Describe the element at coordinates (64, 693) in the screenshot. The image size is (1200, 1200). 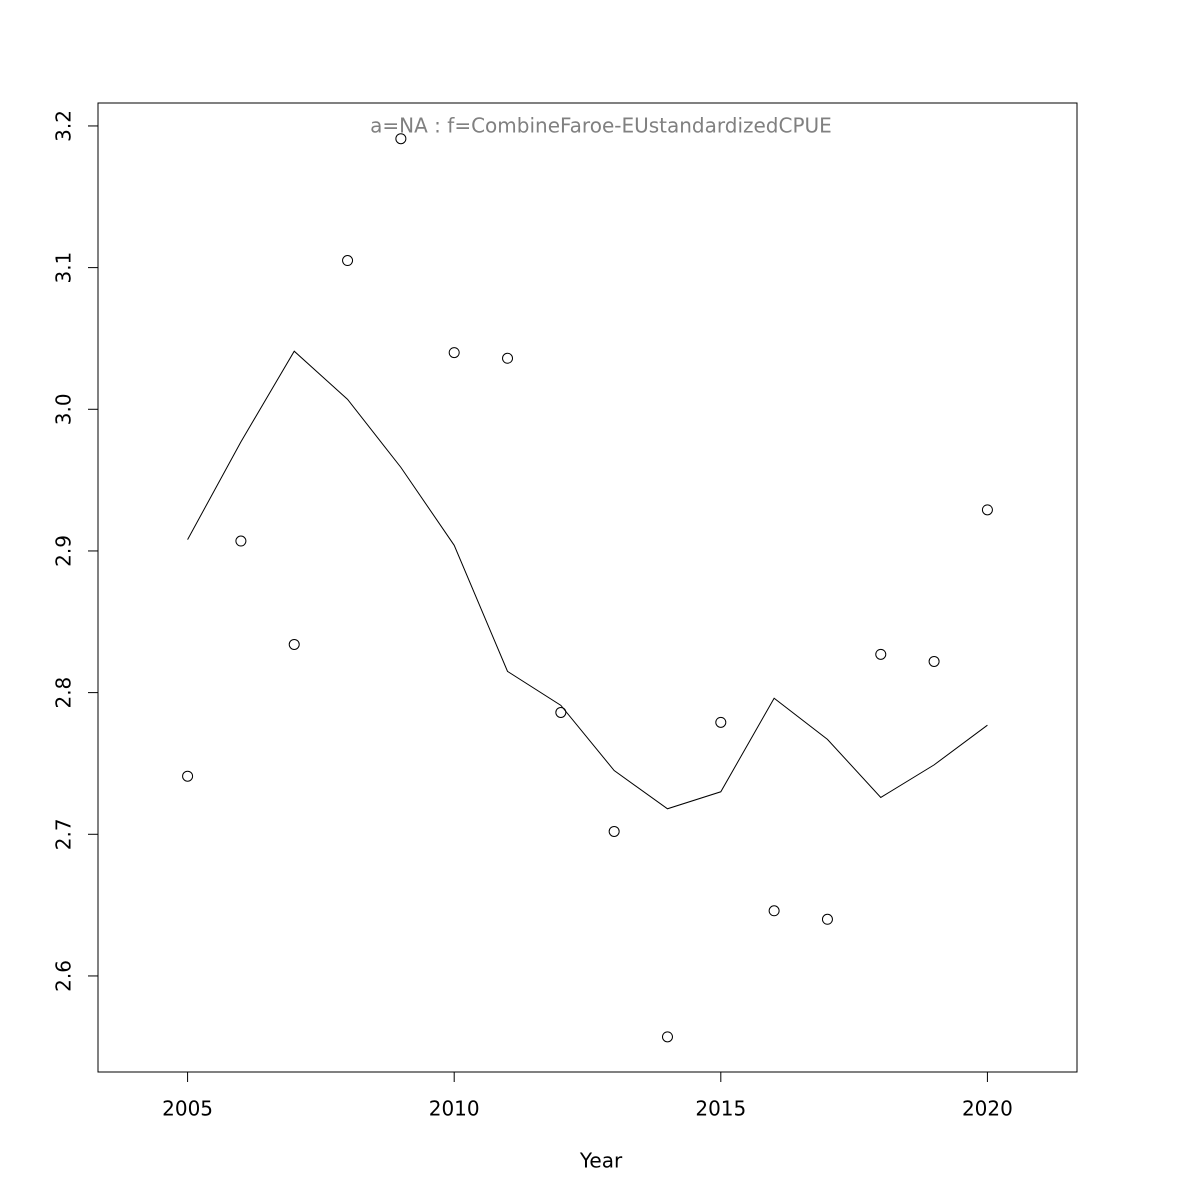
I see `y-tick-label: 2.8` at that location.